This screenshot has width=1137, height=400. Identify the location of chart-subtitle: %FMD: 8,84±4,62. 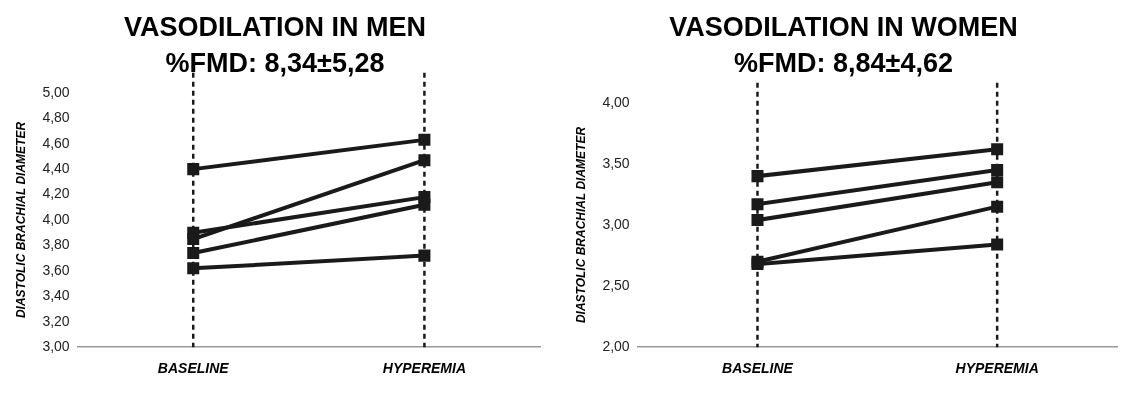
(843, 63).